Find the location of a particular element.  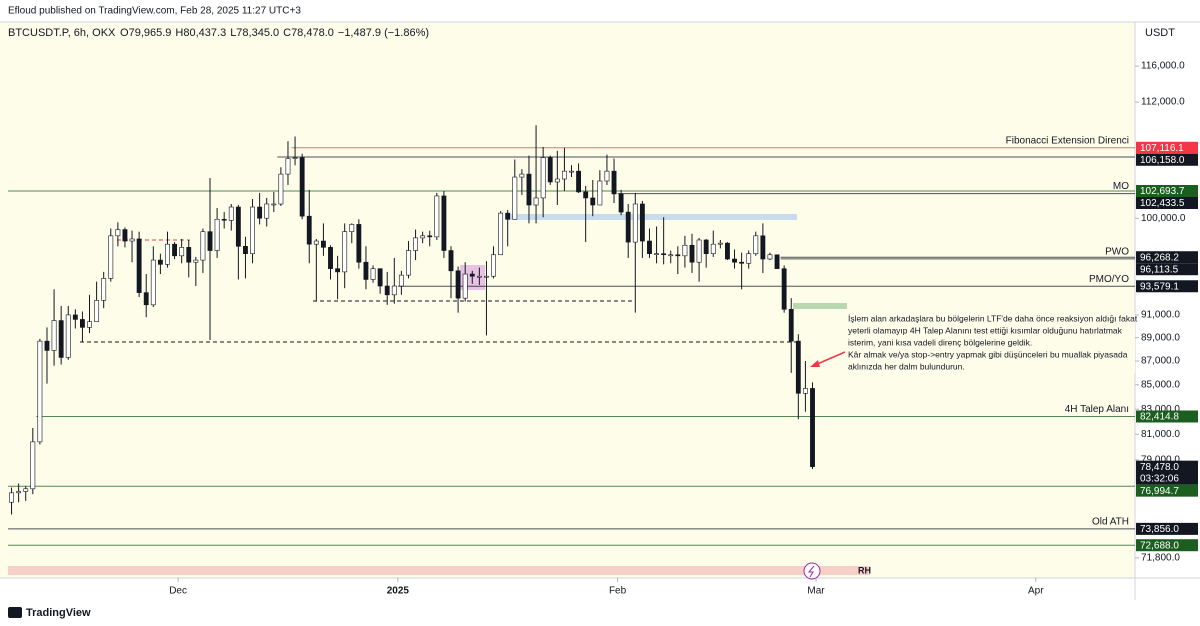

price-label: 73,856.0 is located at coordinates (1159, 529).